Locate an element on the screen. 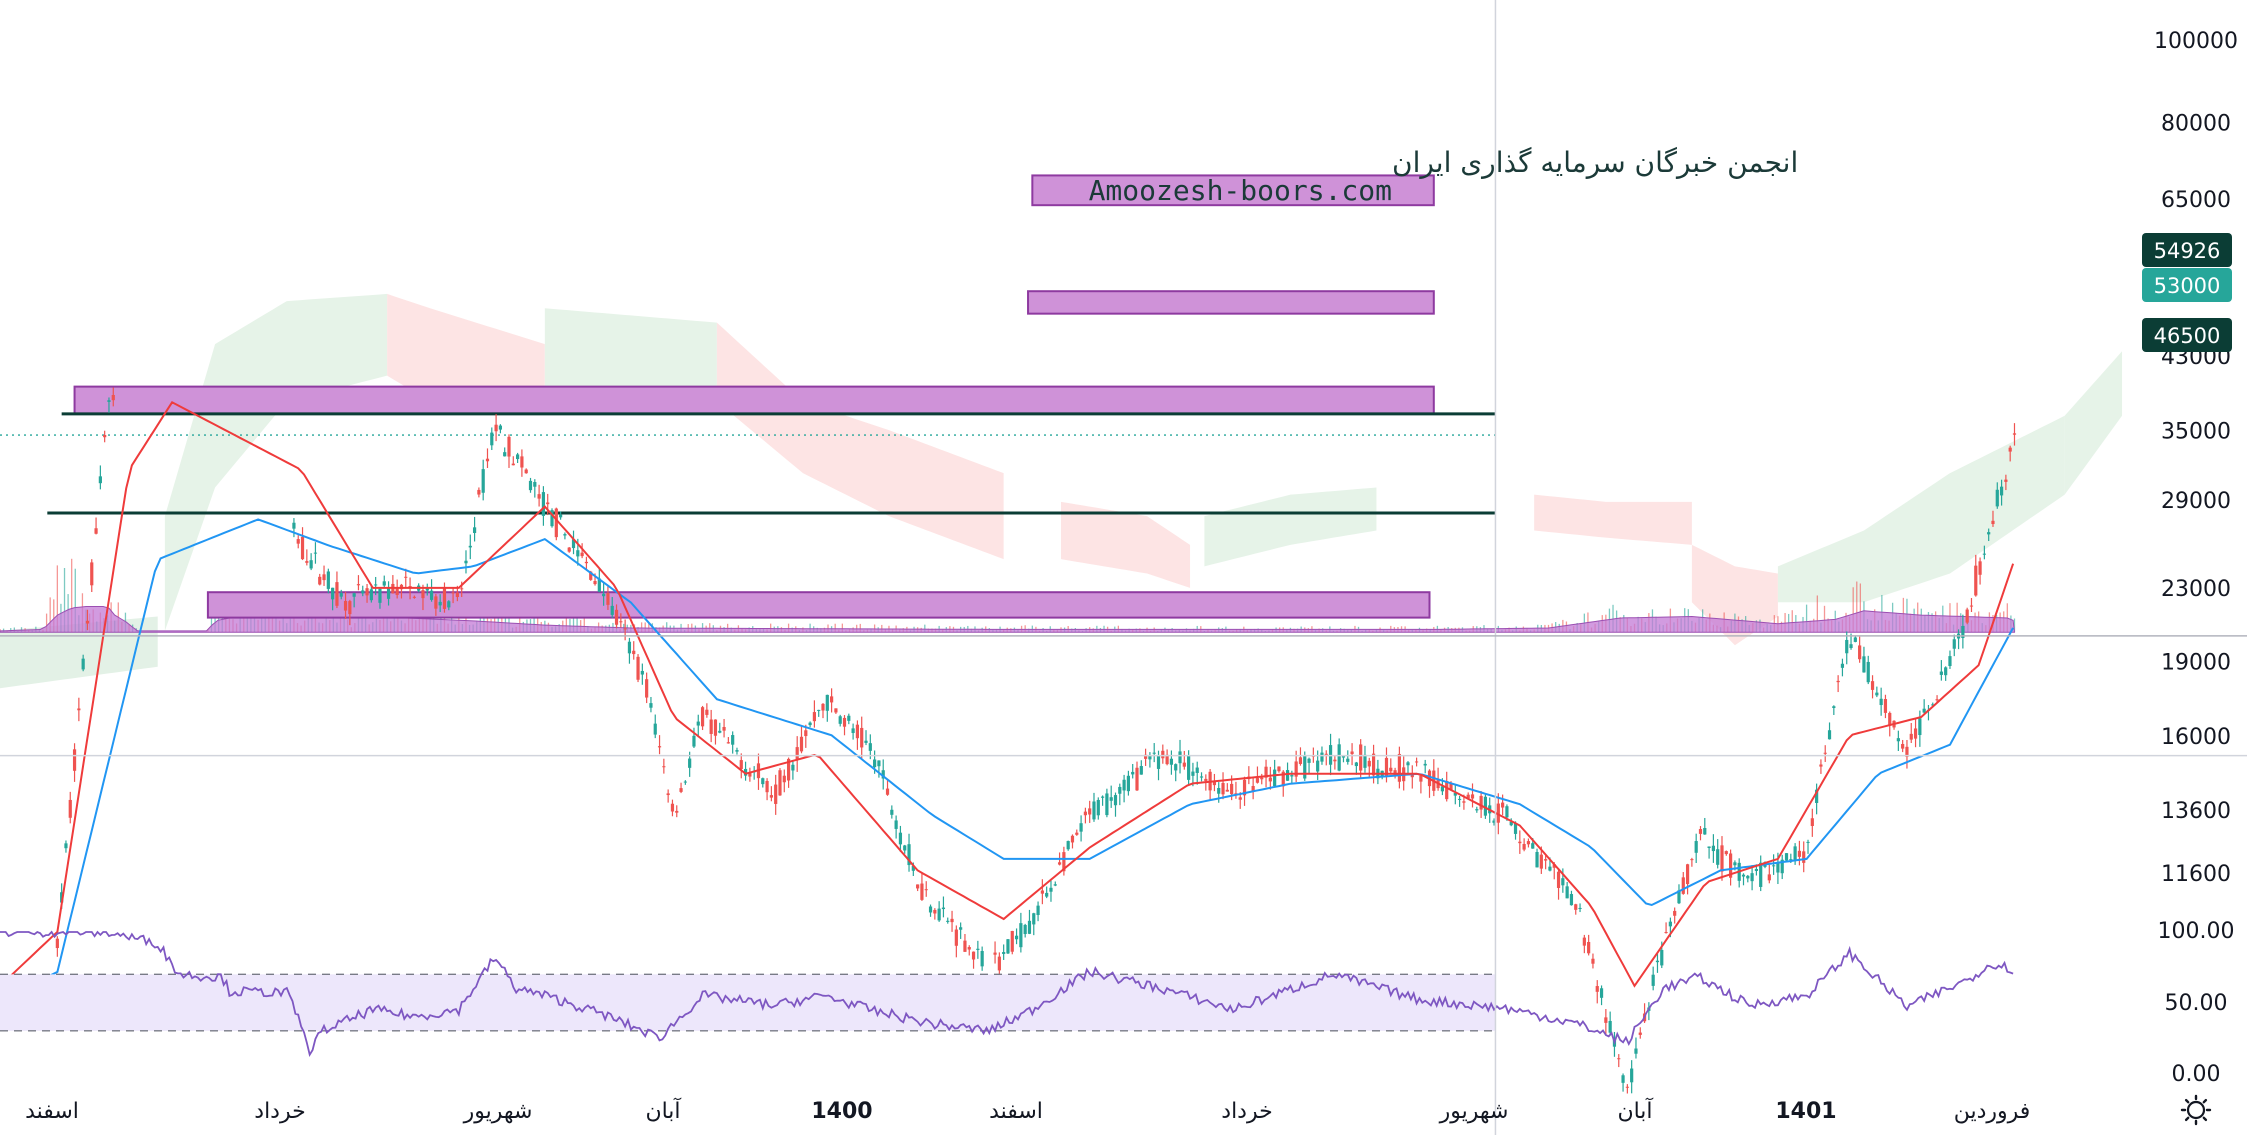  price-axis-label: 11600 is located at coordinates (2196, 874).